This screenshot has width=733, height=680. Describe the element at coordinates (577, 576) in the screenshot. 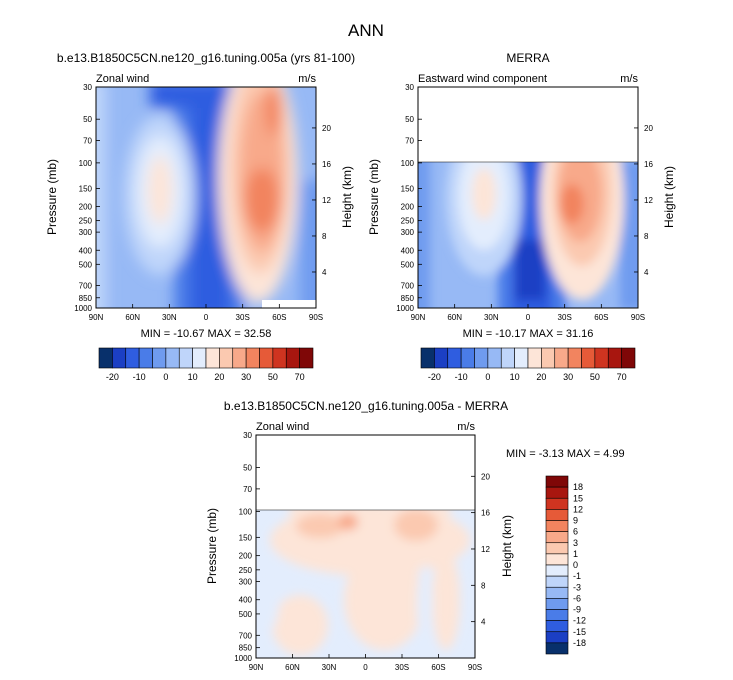

I see `colorbar-label: -1` at that location.